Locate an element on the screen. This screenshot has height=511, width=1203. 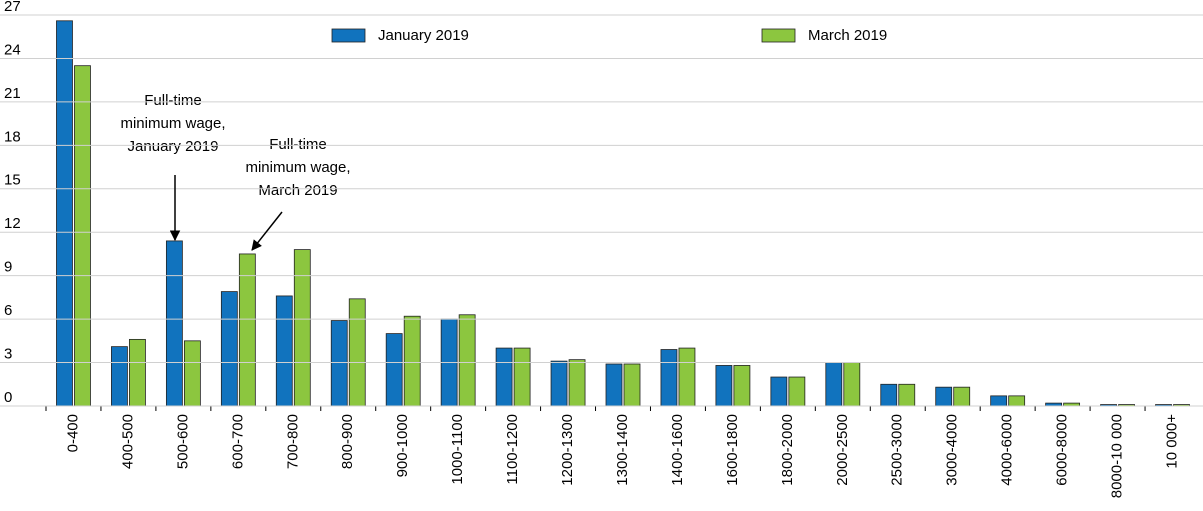
x-tick-label: 1800-2000 is located at coordinates (787, 450).